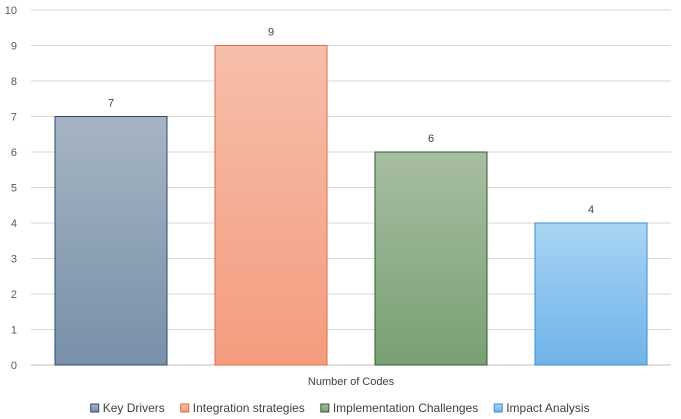  Describe the element at coordinates (14, 118) in the screenshot. I see `y-tick-label: 7` at that location.